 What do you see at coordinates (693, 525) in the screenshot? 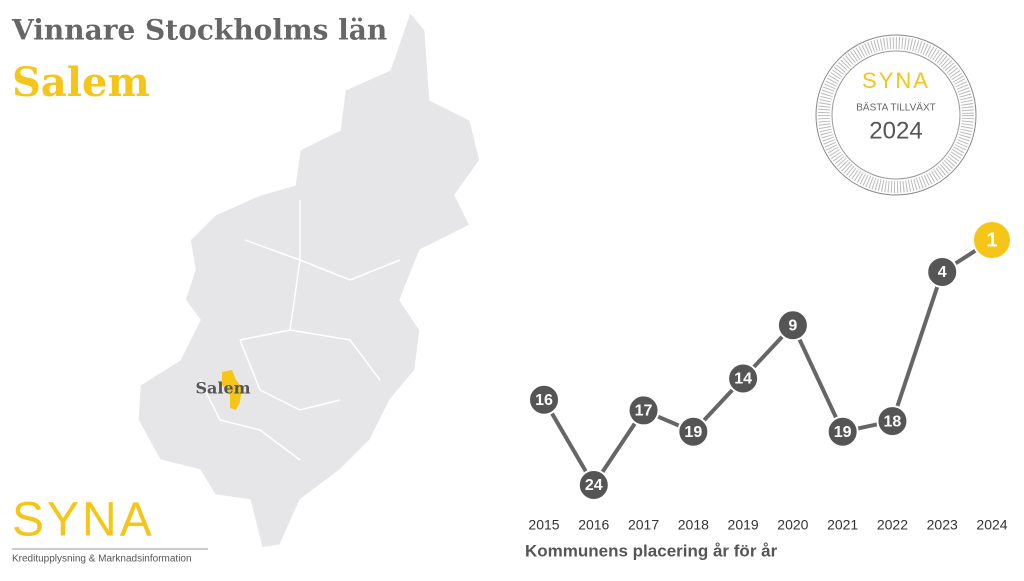
I see `x-tick-label: 2018` at bounding box center [693, 525].